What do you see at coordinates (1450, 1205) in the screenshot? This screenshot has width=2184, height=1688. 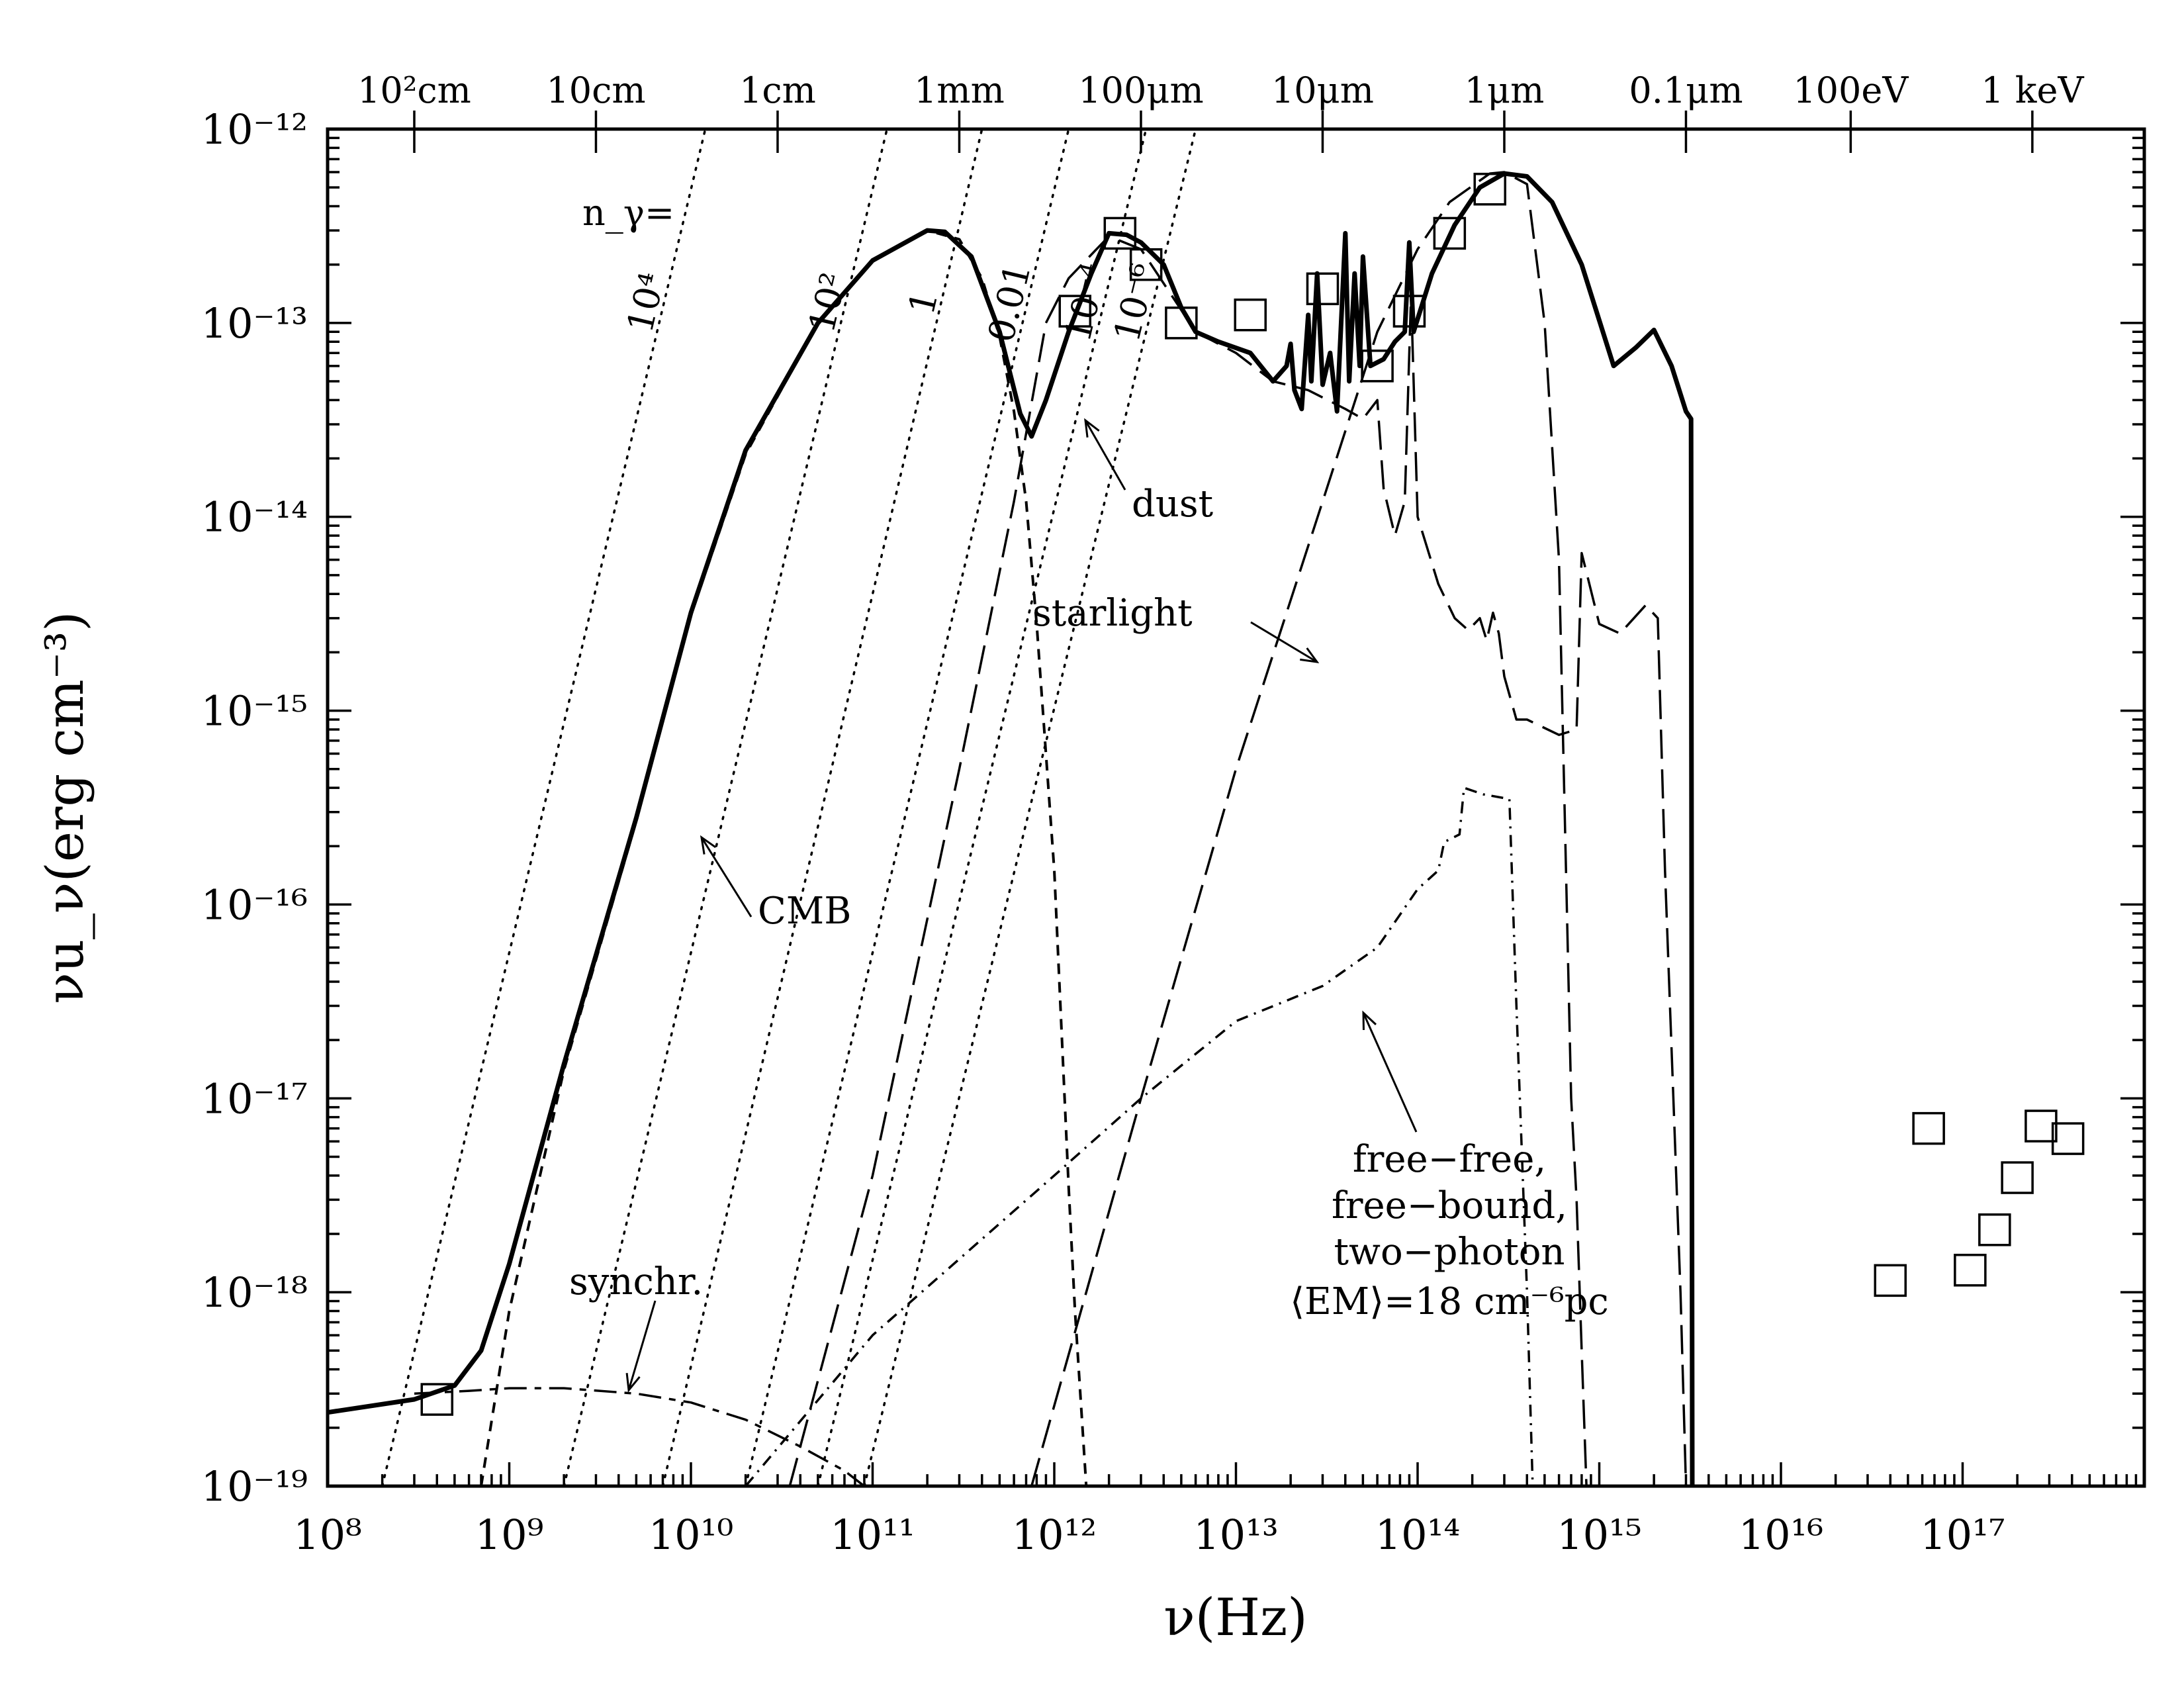 I see `annotation-free-bound: free−bound,` at bounding box center [1450, 1205].